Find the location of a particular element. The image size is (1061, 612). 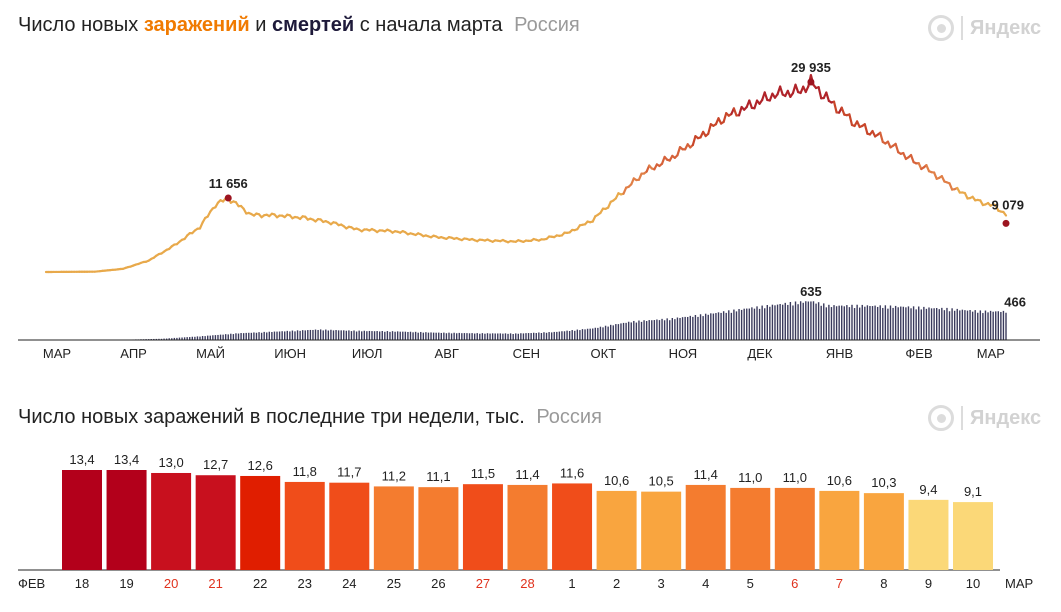

day-tick-label: 9 is located at coordinates (928, 583).